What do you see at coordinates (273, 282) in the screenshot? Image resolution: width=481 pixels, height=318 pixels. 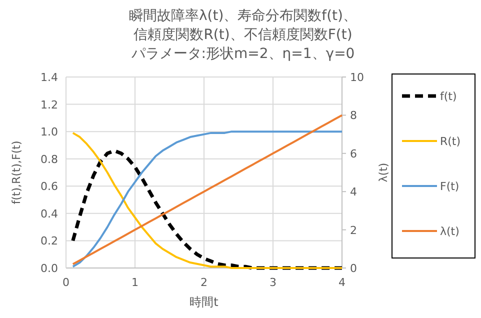 I see `x-tick-label: 3` at bounding box center [273, 282].